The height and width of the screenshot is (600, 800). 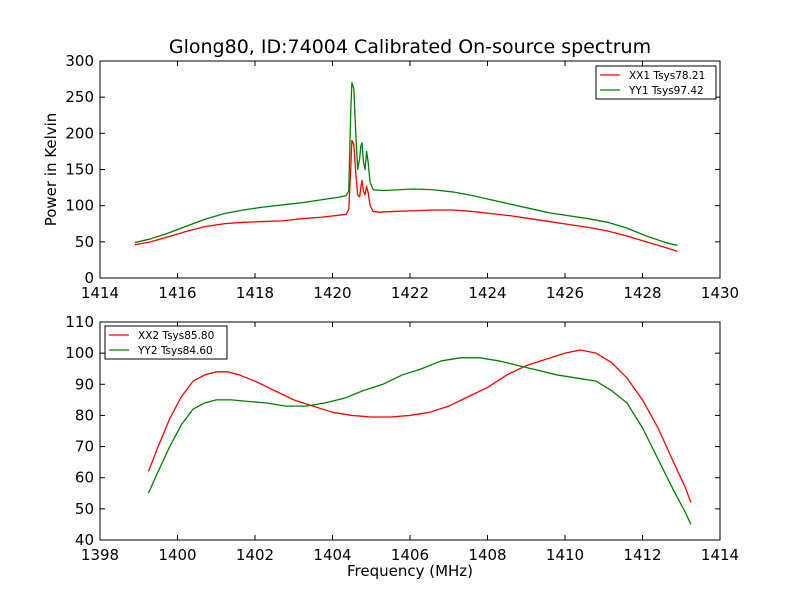 I want to click on x-tick-label: 1418, so click(x=255, y=293).